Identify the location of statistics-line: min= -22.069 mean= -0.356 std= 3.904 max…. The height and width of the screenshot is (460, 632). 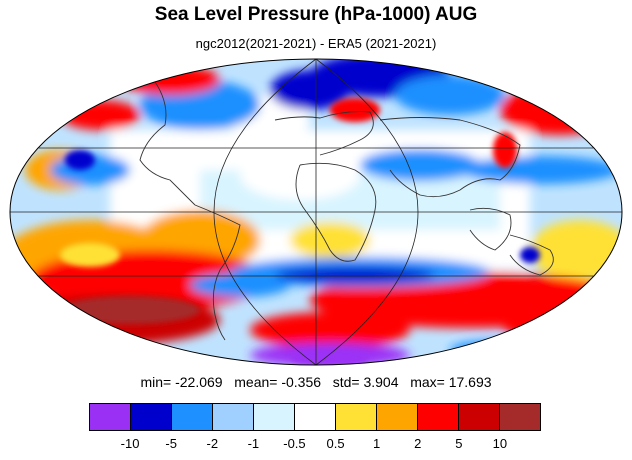
(316, 382).